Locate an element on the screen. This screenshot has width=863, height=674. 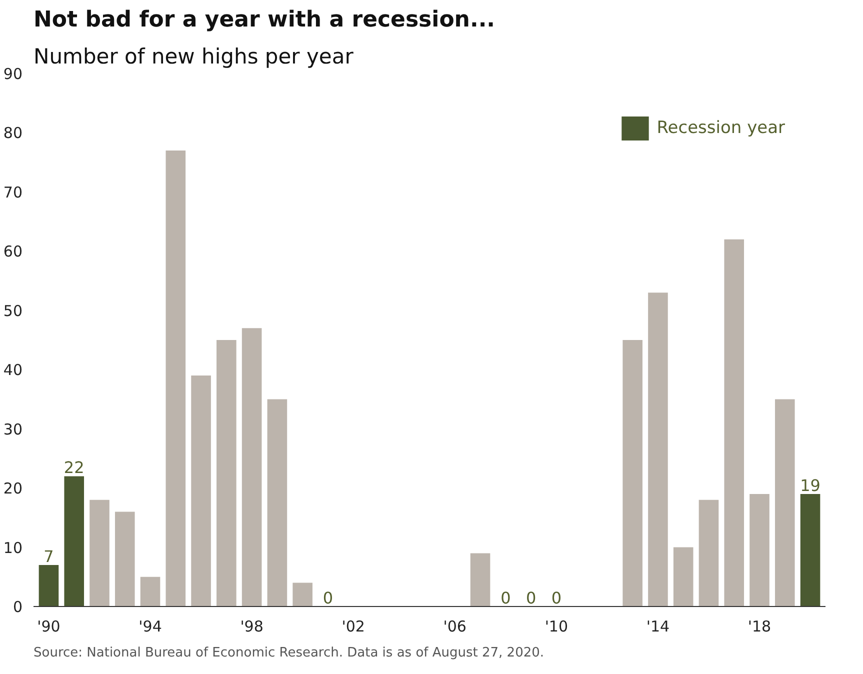
x-tick-label: '06 is located at coordinates (454, 627).